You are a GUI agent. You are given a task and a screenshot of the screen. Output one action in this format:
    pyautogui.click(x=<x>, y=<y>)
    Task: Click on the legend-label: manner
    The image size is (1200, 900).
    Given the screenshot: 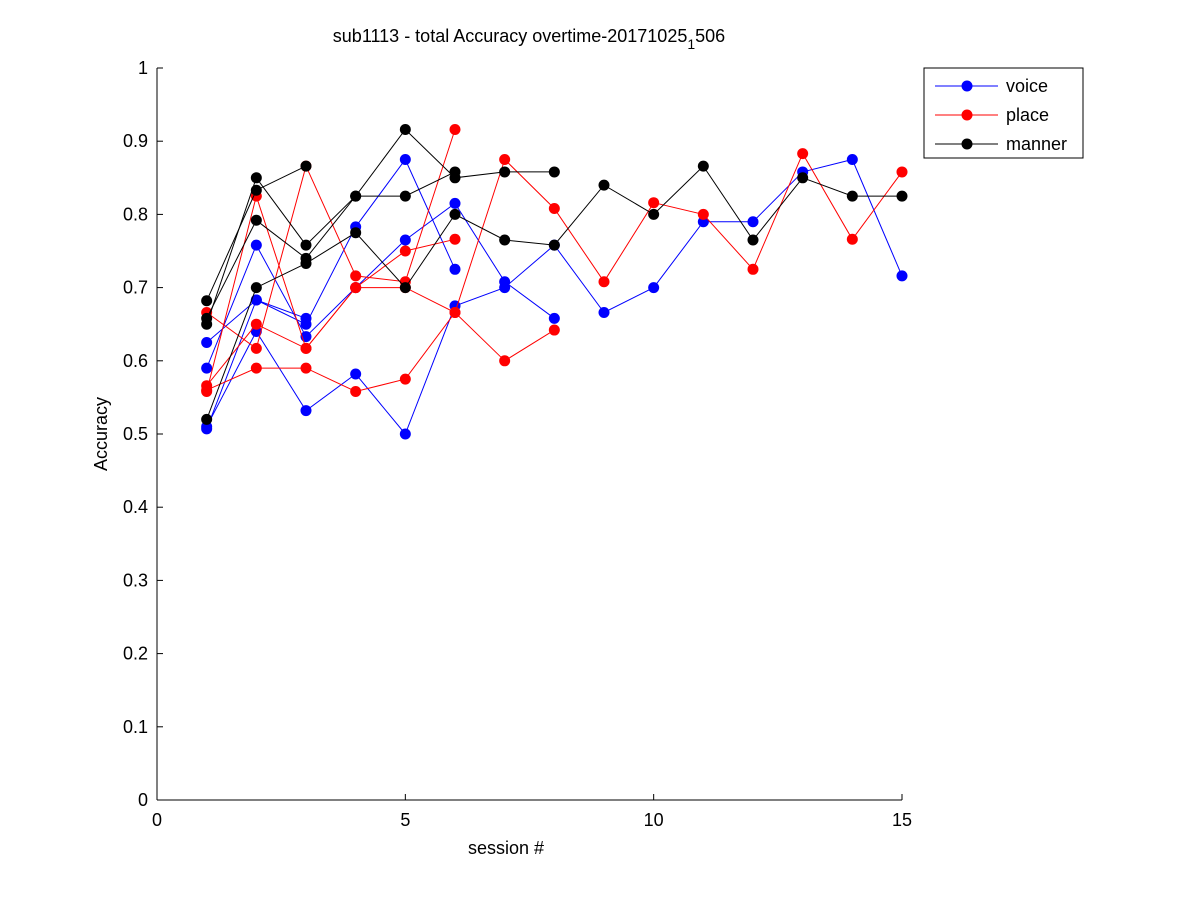 What is the action you would take?
    pyautogui.click(x=1036, y=144)
    